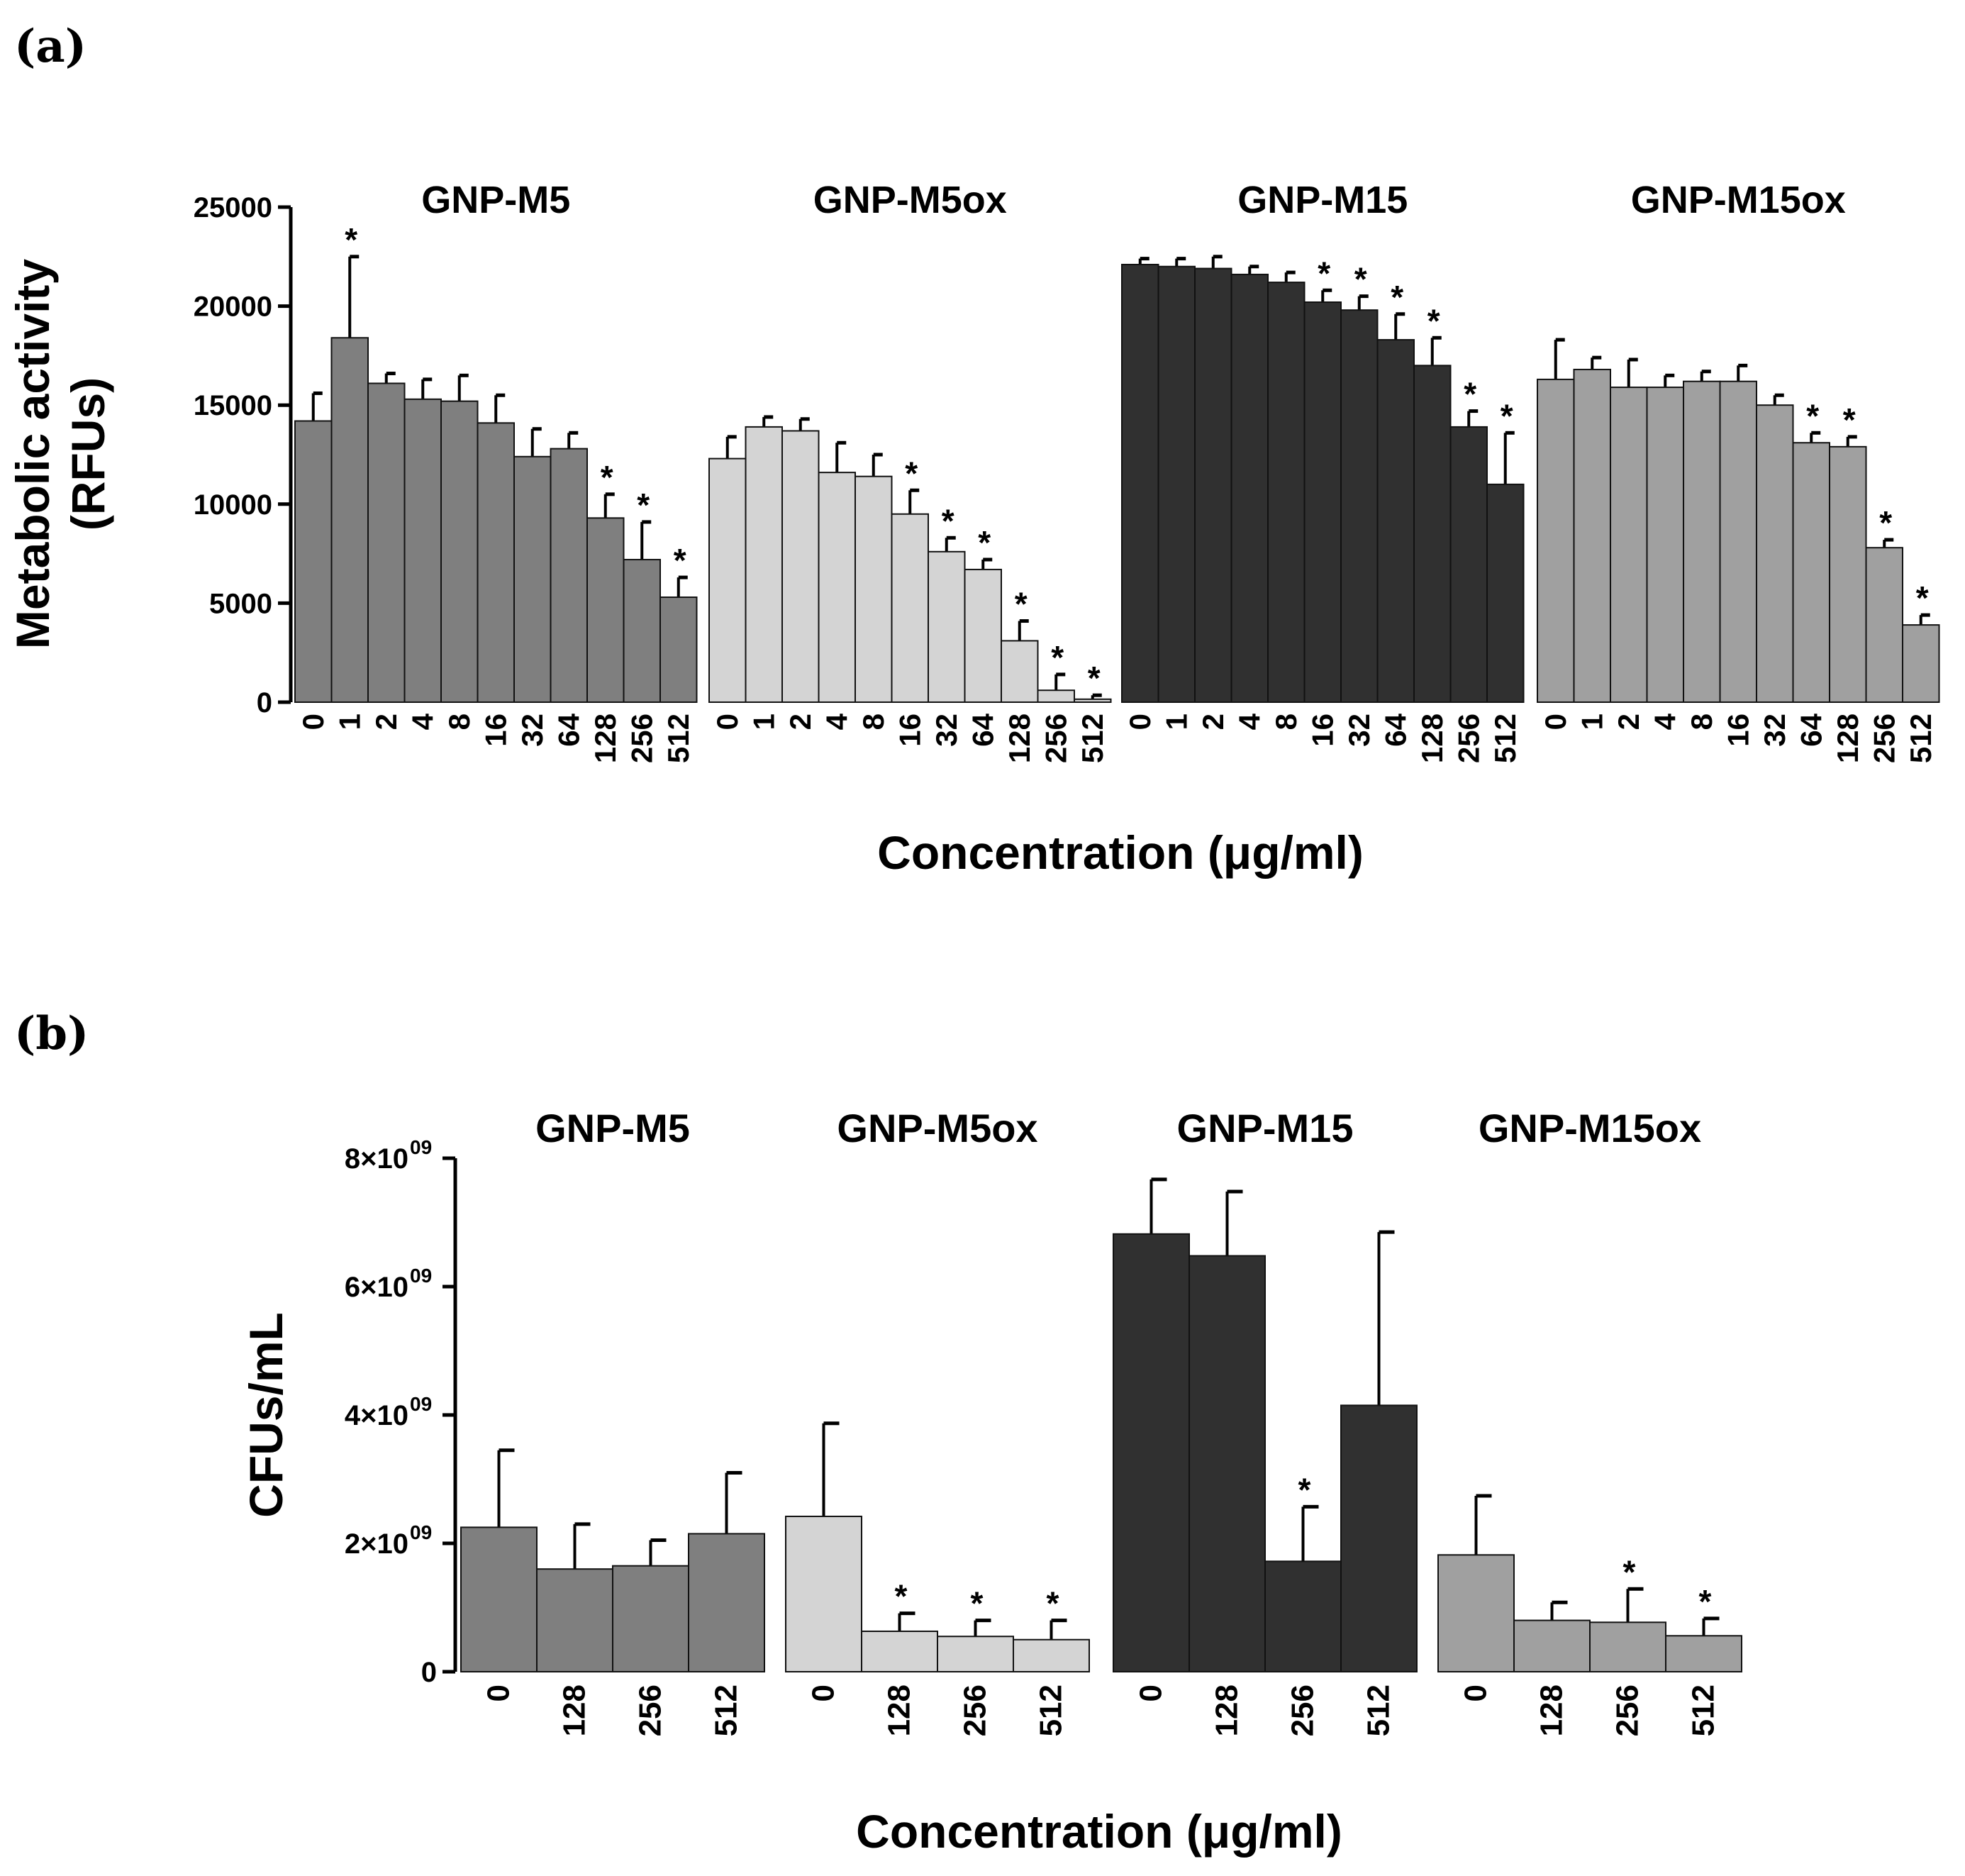 This screenshot has height=1876, width=1965. What do you see at coordinates (376, 1415) in the screenshot?
I see `y-tick-label: 4×10` at bounding box center [376, 1415].